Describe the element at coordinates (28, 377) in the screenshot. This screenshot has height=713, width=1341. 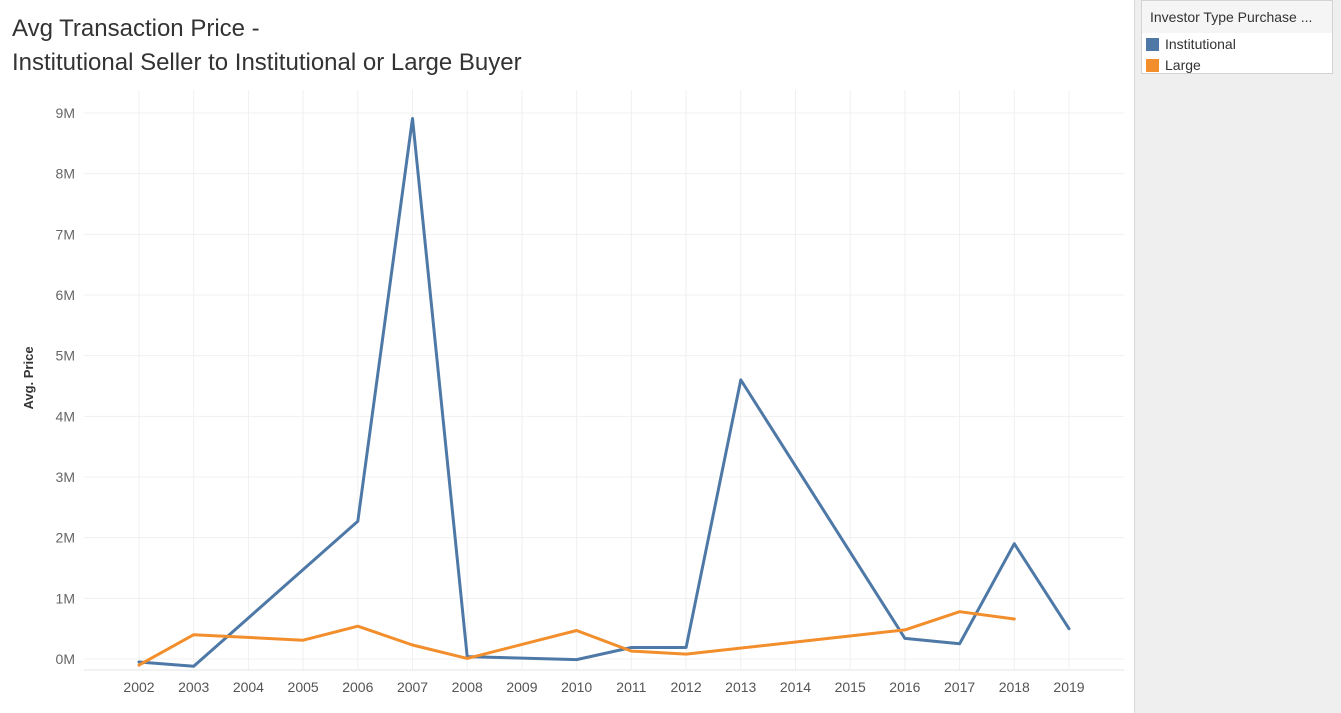
I see `y-axis-label: Avg. Price` at that location.